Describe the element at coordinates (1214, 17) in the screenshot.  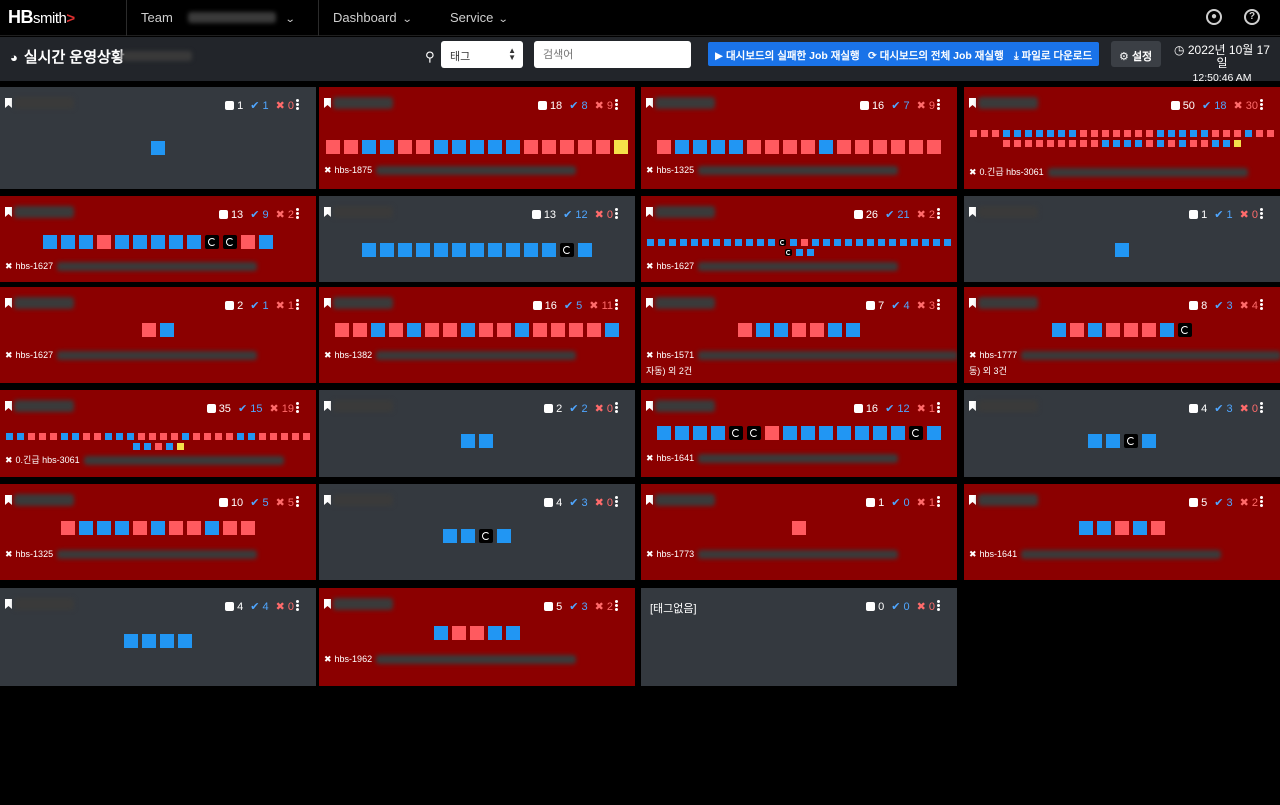
I see `user-account-icon: ●` at that location.